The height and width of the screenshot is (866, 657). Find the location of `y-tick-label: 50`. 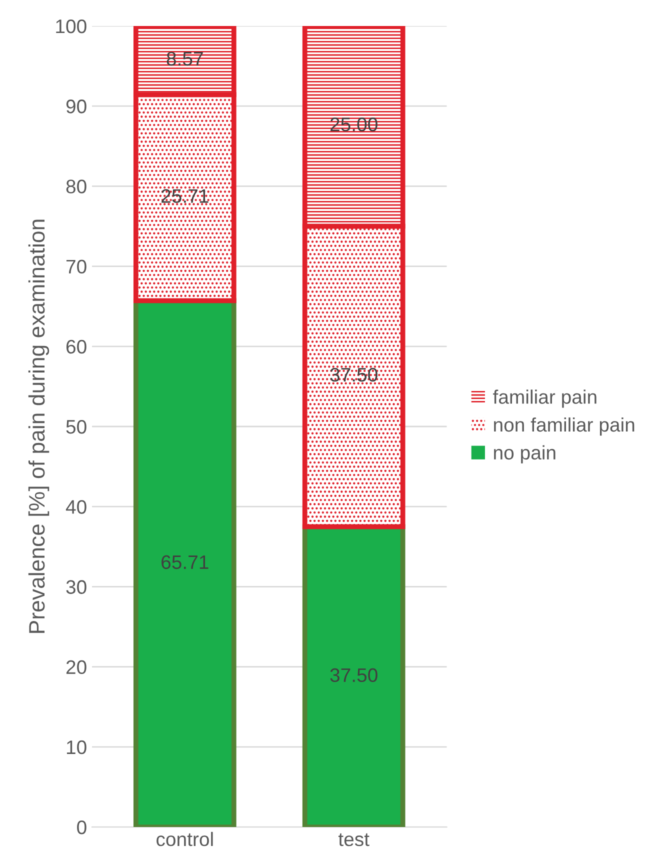

y-tick-label: 50 is located at coordinates (76, 427).